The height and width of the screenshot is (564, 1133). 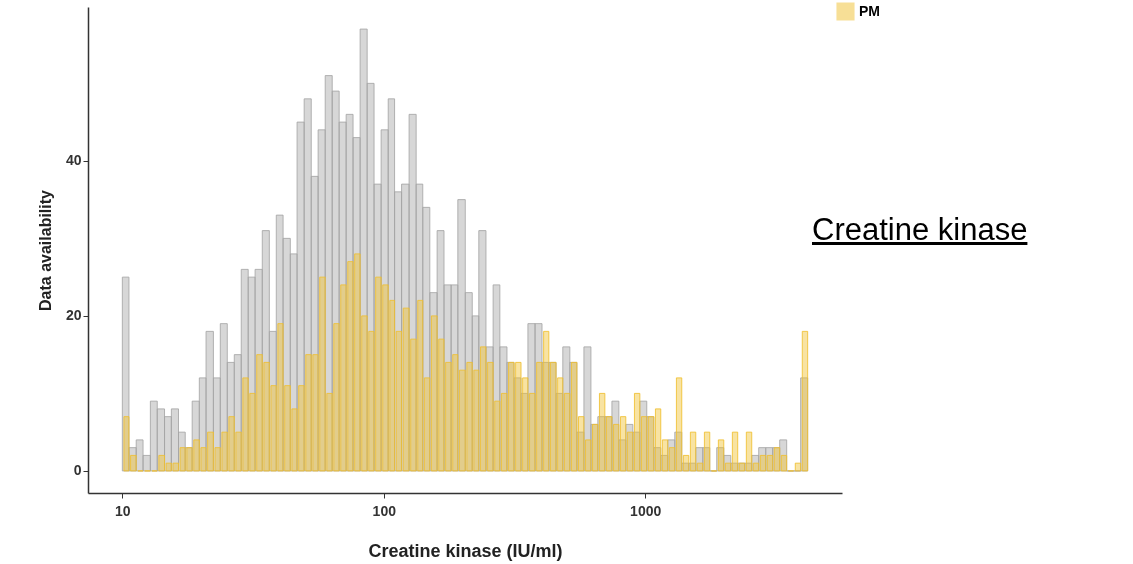 What do you see at coordinates (45, 250) in the screenshot?
I see `y-axis-title: Data availability` at bounding box center [45, 250].